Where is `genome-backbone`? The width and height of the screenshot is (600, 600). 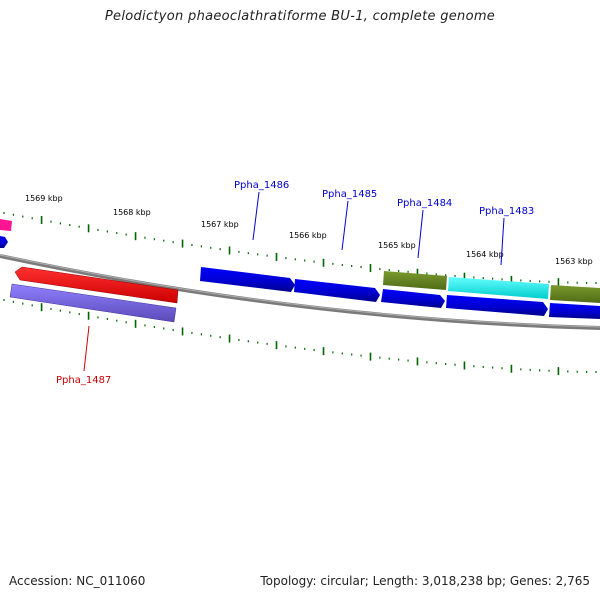
genome-backbone is located at coordinates (300, 292).